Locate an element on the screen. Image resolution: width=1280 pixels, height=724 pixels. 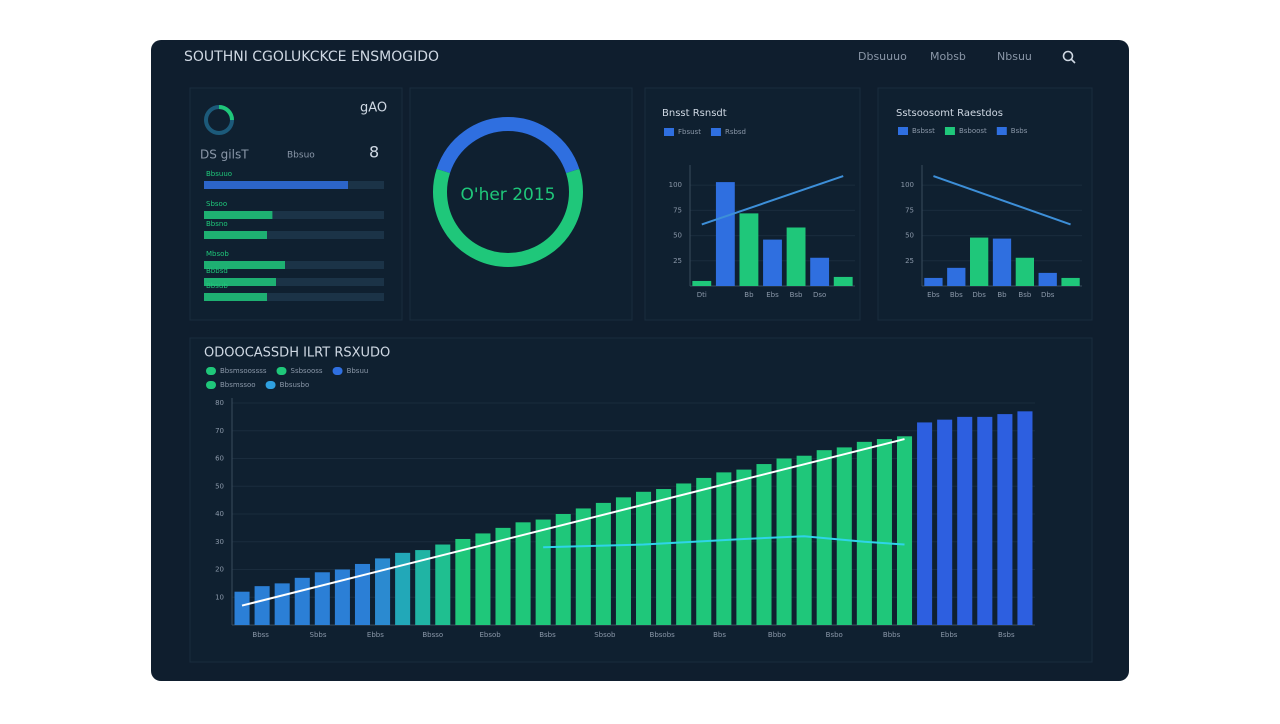
y-tick-label: 70 is located at coordinates (219, 431).